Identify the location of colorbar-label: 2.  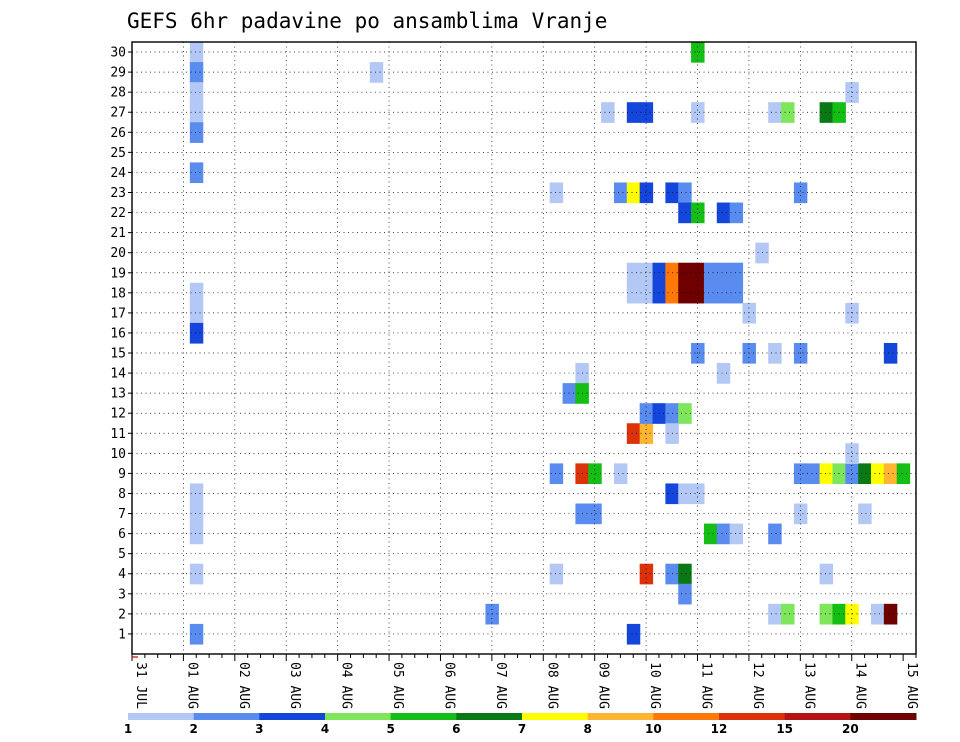
(193, 729).